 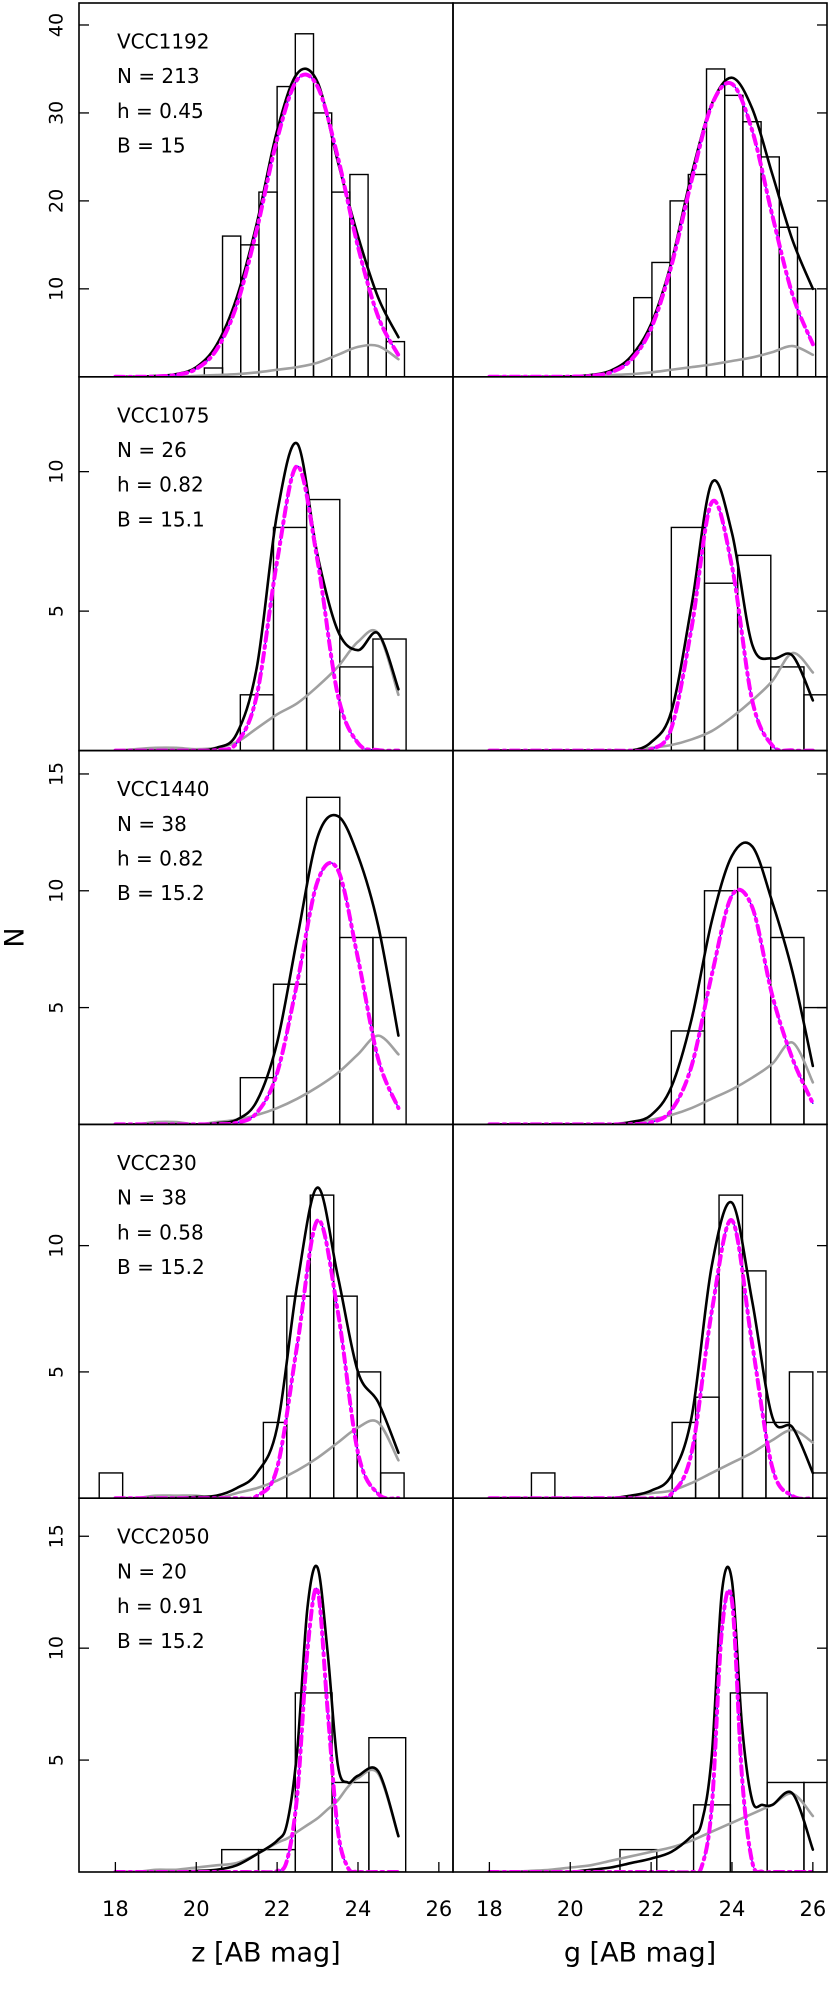 I want to click on annotation: VCC1075, so click(x=163, y=415).